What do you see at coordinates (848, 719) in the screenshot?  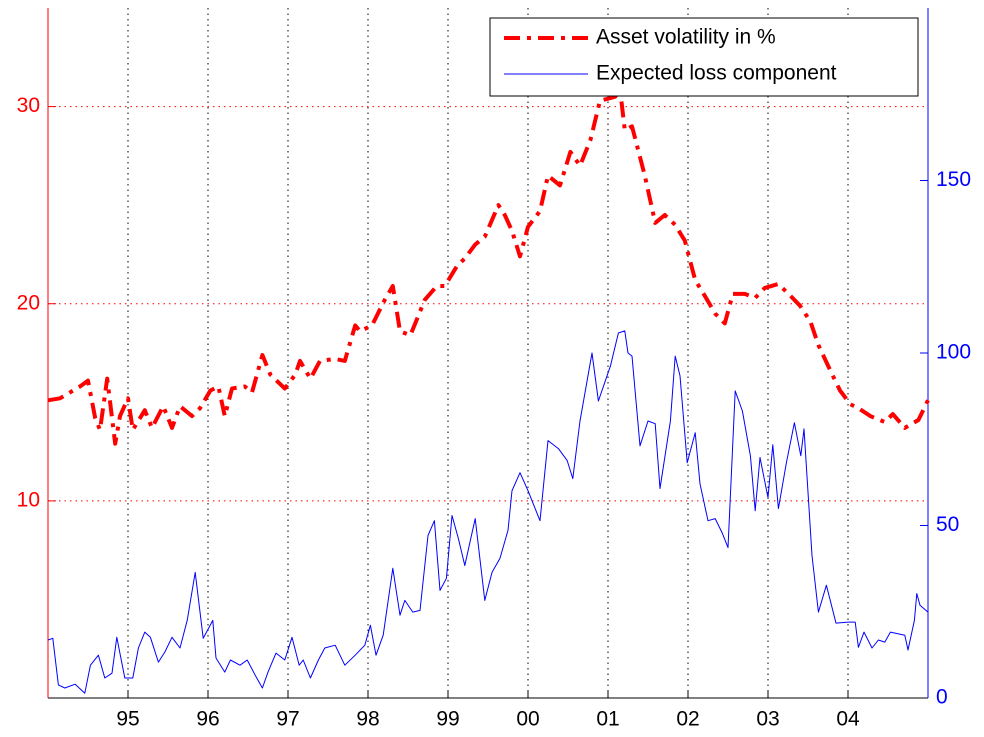 I see `x-tick-label: 04` at bounding box center [848, 719].